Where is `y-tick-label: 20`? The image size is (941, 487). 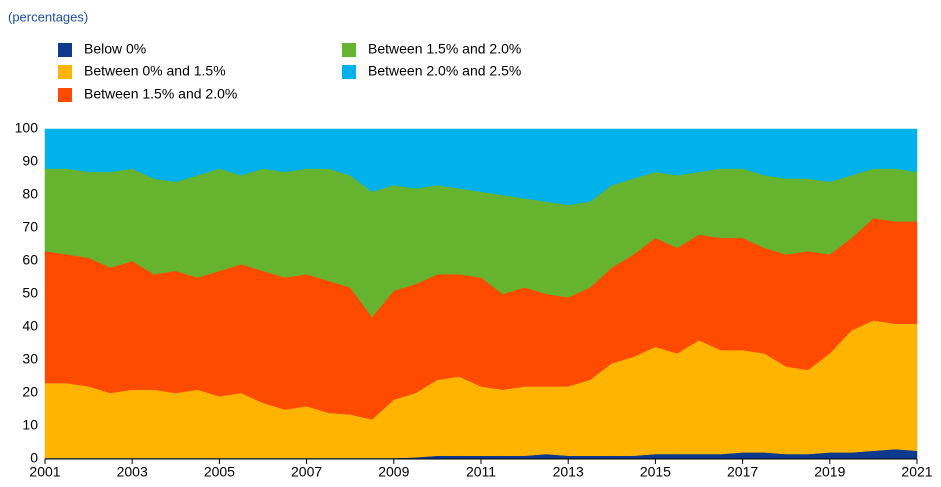
y-tick-label: 20 is located at coordinates (30, 392).